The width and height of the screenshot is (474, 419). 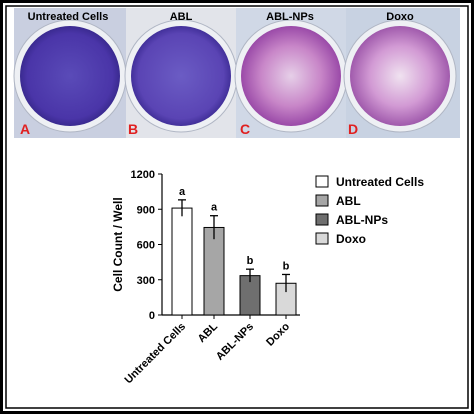 What do you see at coordinates (152, 316) in the screenshot?
I see `y-tick-label: 0` at bounding box center [152, 316].